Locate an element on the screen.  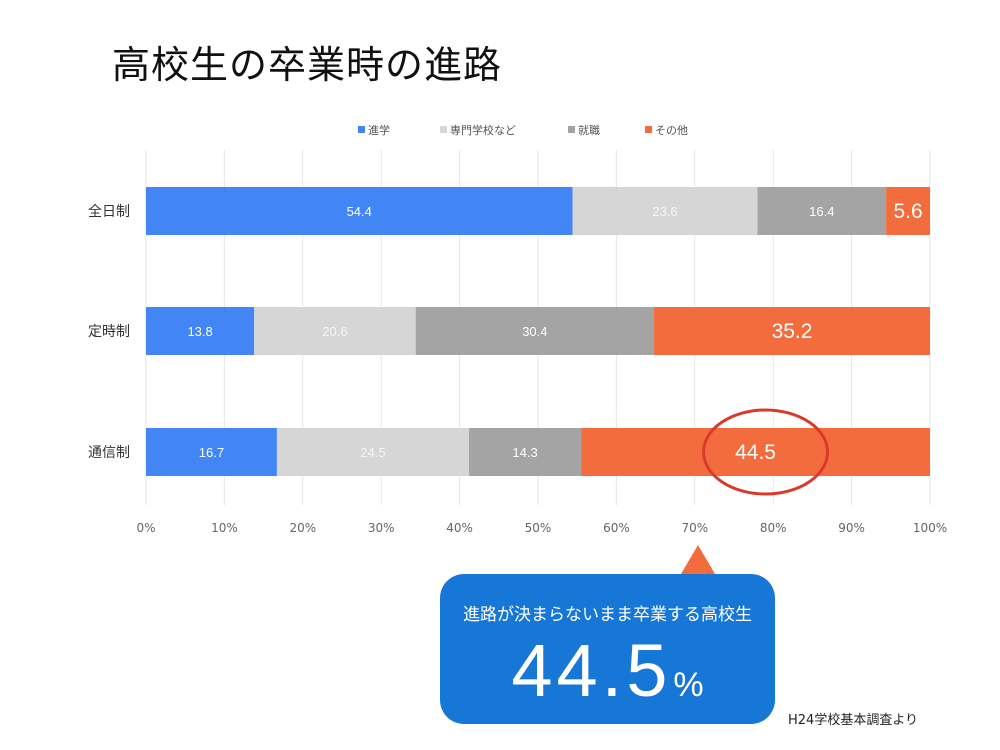
data-label: 35.2 is located at coordinates (792, 331).